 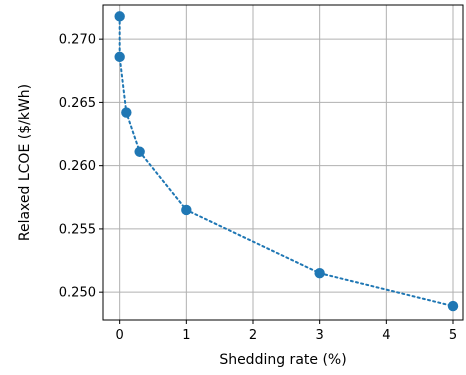 I want to click on x-tick-label: 3, so click(x=320, y=335).